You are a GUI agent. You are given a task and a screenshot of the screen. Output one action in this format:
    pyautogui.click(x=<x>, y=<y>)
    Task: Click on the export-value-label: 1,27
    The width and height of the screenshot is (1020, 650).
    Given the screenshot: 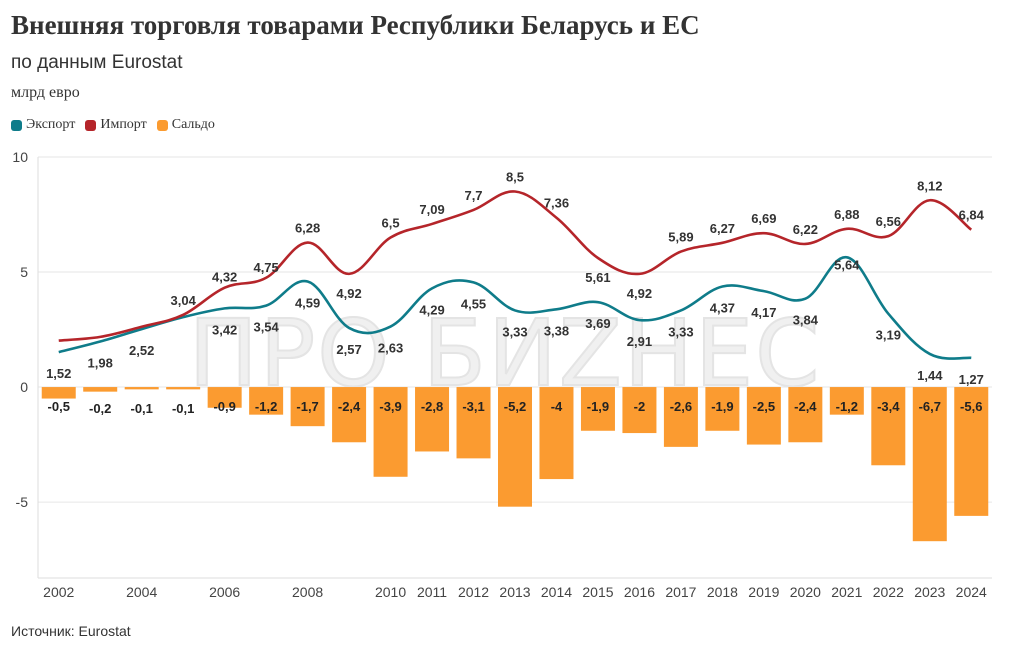 What is the action you would take?
    pyautogui.click(x=971, y=379)
    